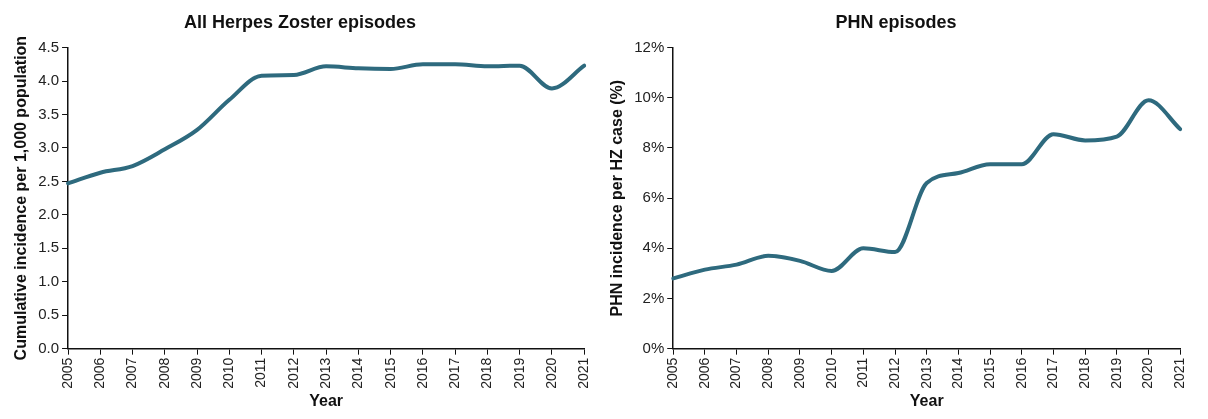 Image resolution: width=1208 pixels, height=419 pixels. What do you see at coordinates (49, 247) in the screenshot?
I see `y-tick-label: 1.5` at bounding box center [49, 247].